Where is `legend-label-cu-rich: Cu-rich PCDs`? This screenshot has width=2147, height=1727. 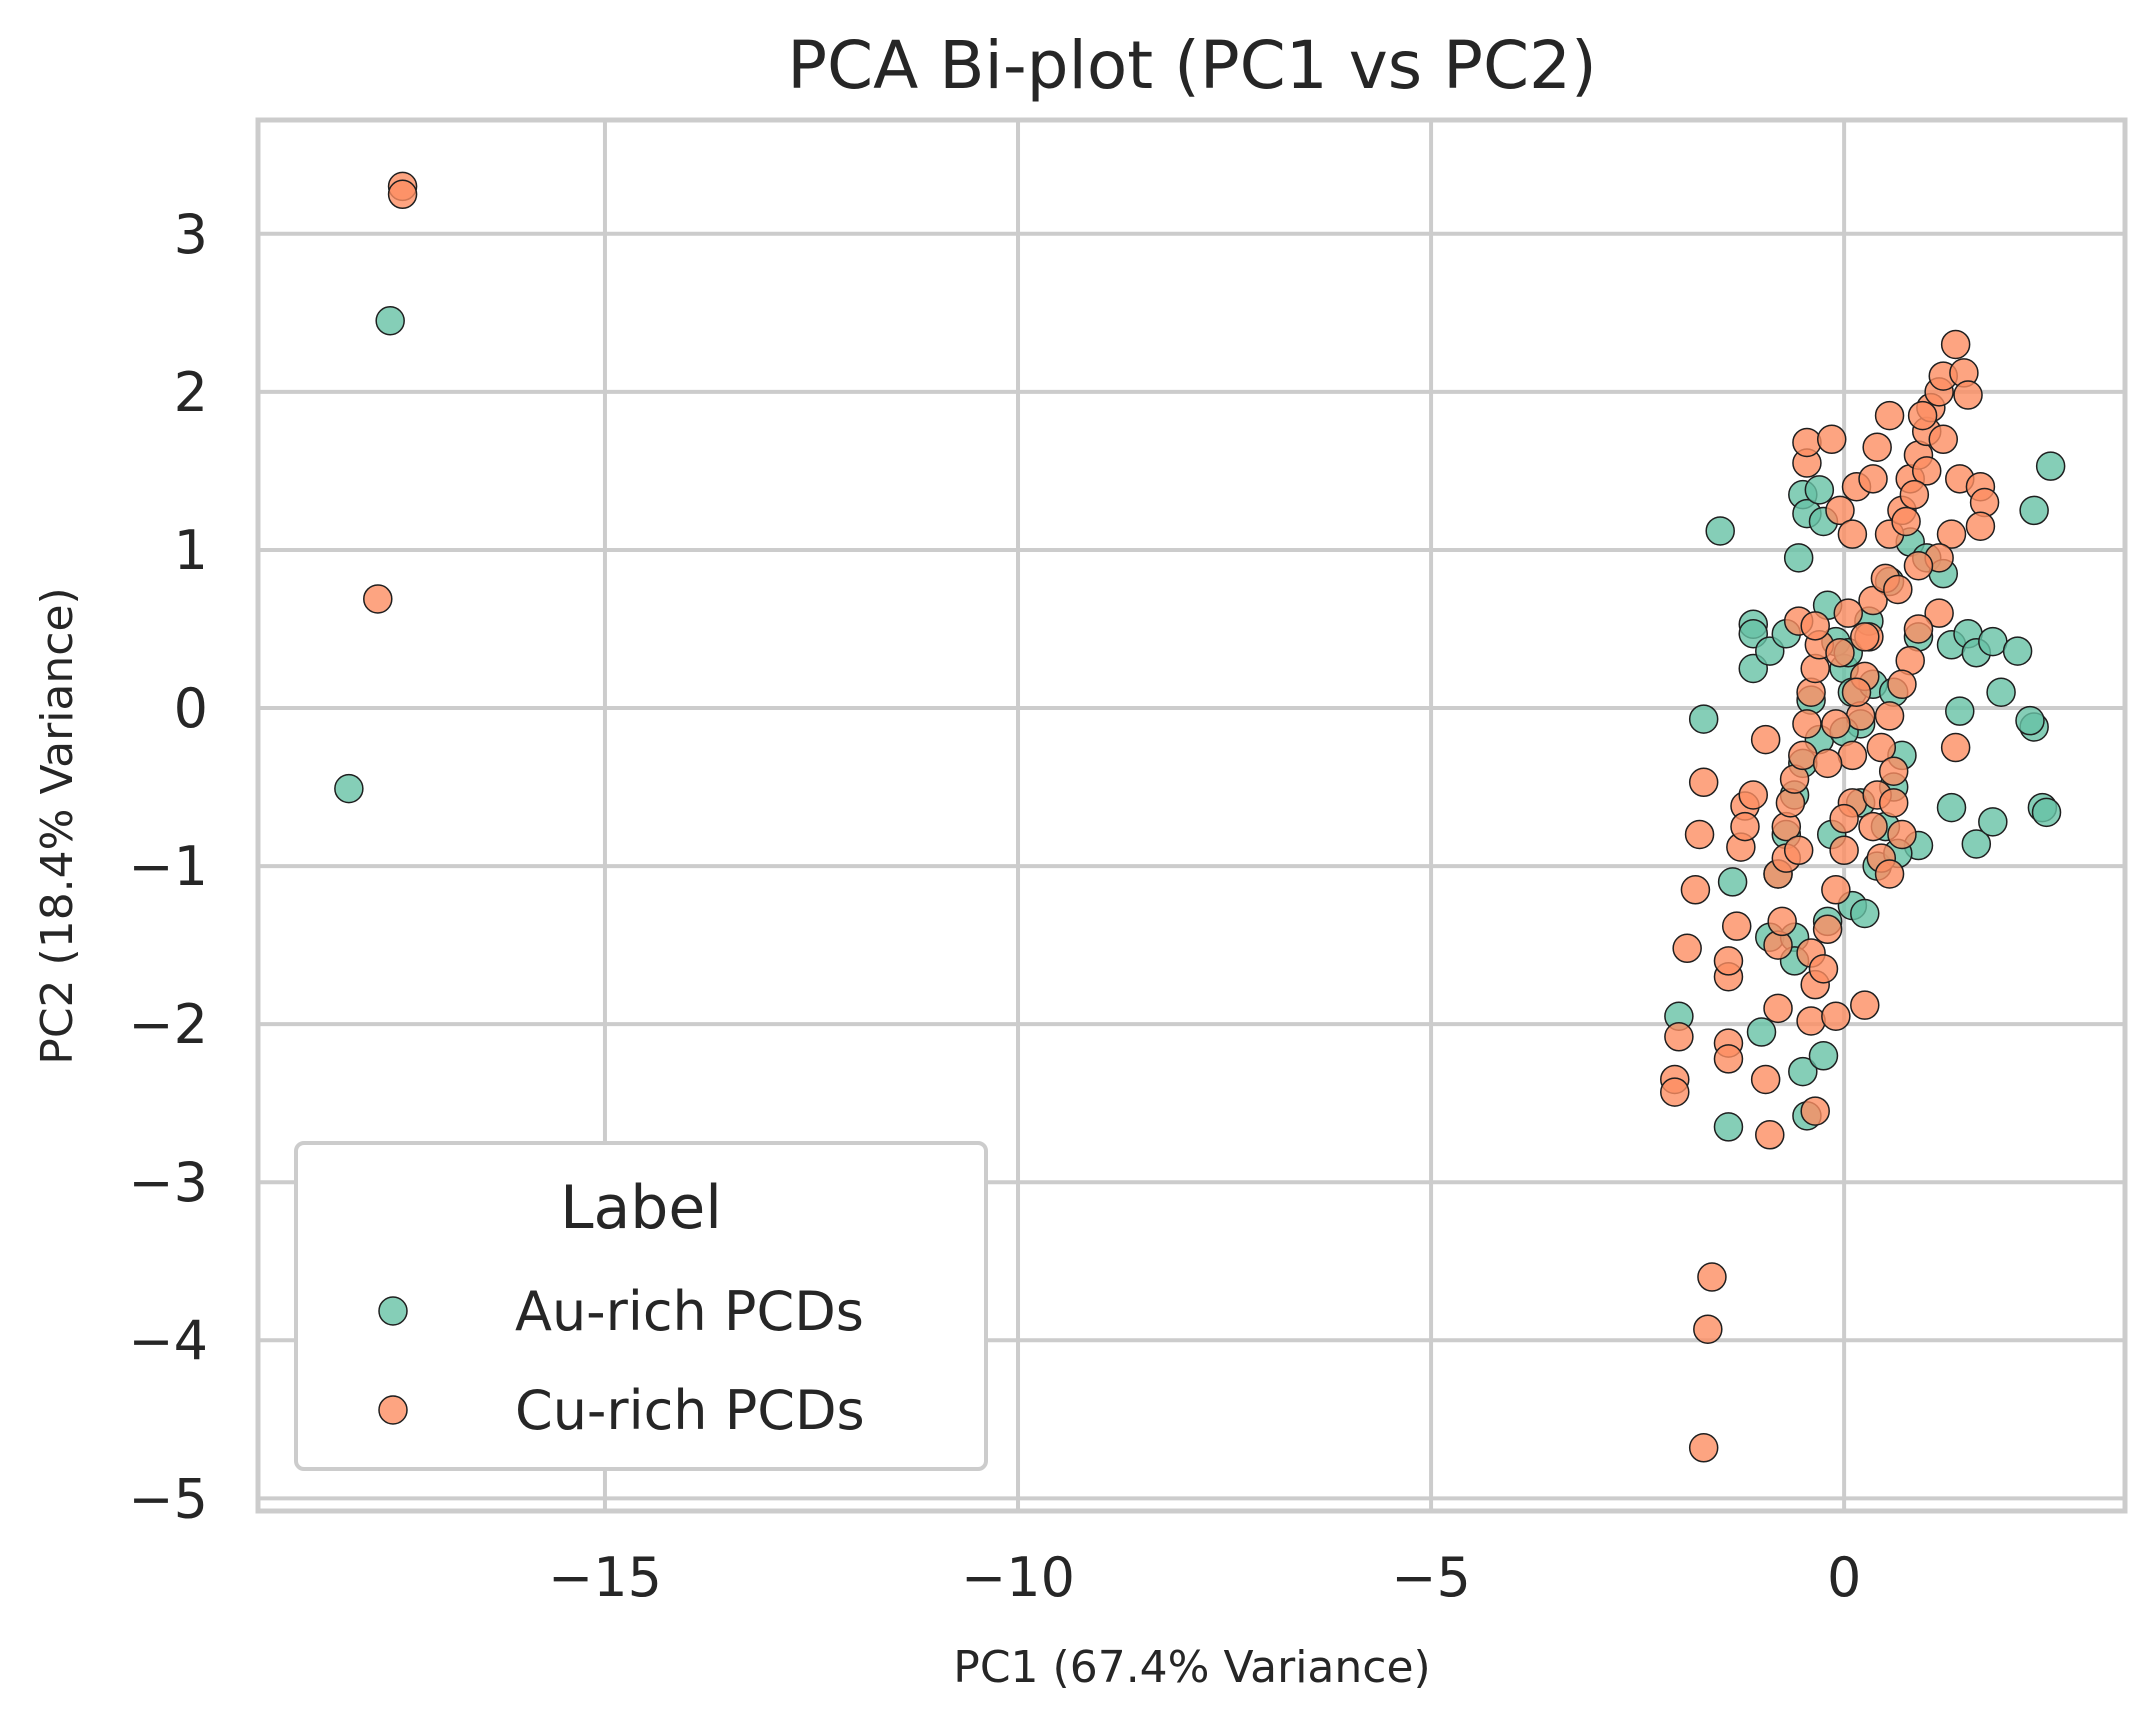 legend-label-cu-rich: Cu-rich PCDs is located at coordinates (690, 1410).